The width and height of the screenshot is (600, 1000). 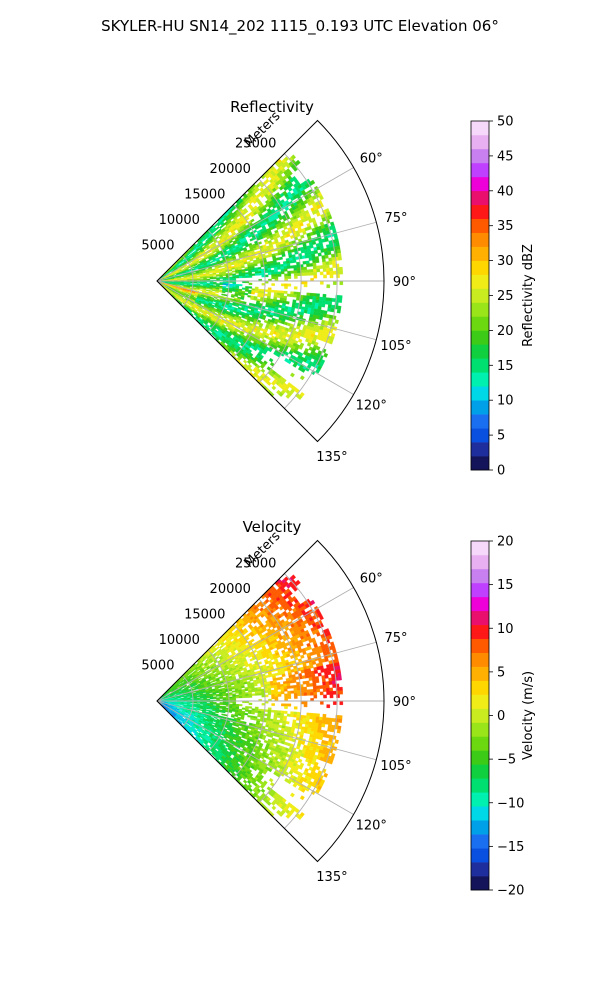 What do you see at coordinates (331, 457) in the screenshot?
I see `angle-tick-label: 135°` at bounding box center [331, 457].